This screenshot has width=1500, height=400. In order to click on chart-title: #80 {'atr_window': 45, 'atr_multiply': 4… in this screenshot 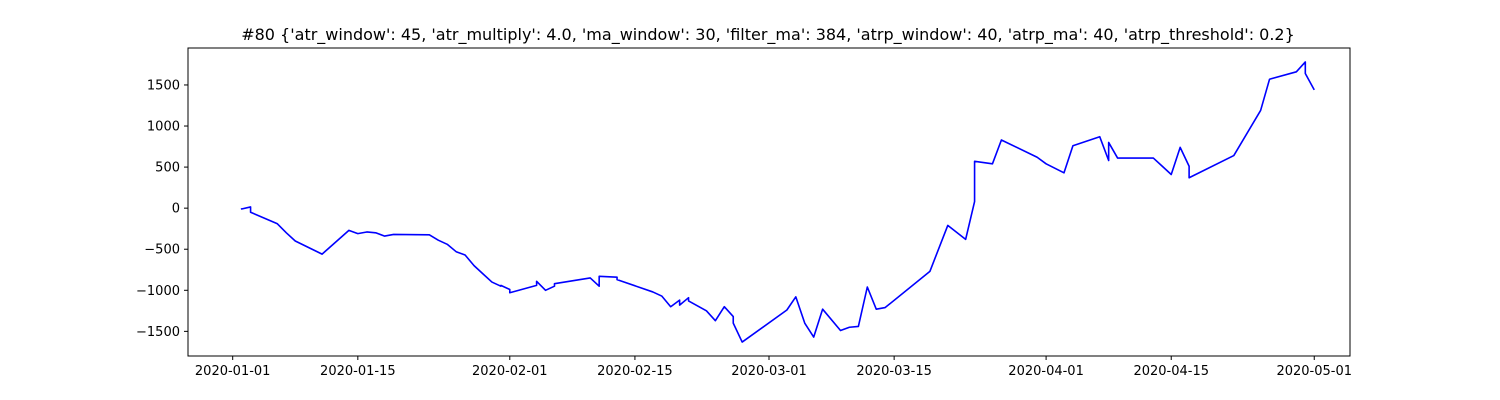, I will do `click(768, 35)`.